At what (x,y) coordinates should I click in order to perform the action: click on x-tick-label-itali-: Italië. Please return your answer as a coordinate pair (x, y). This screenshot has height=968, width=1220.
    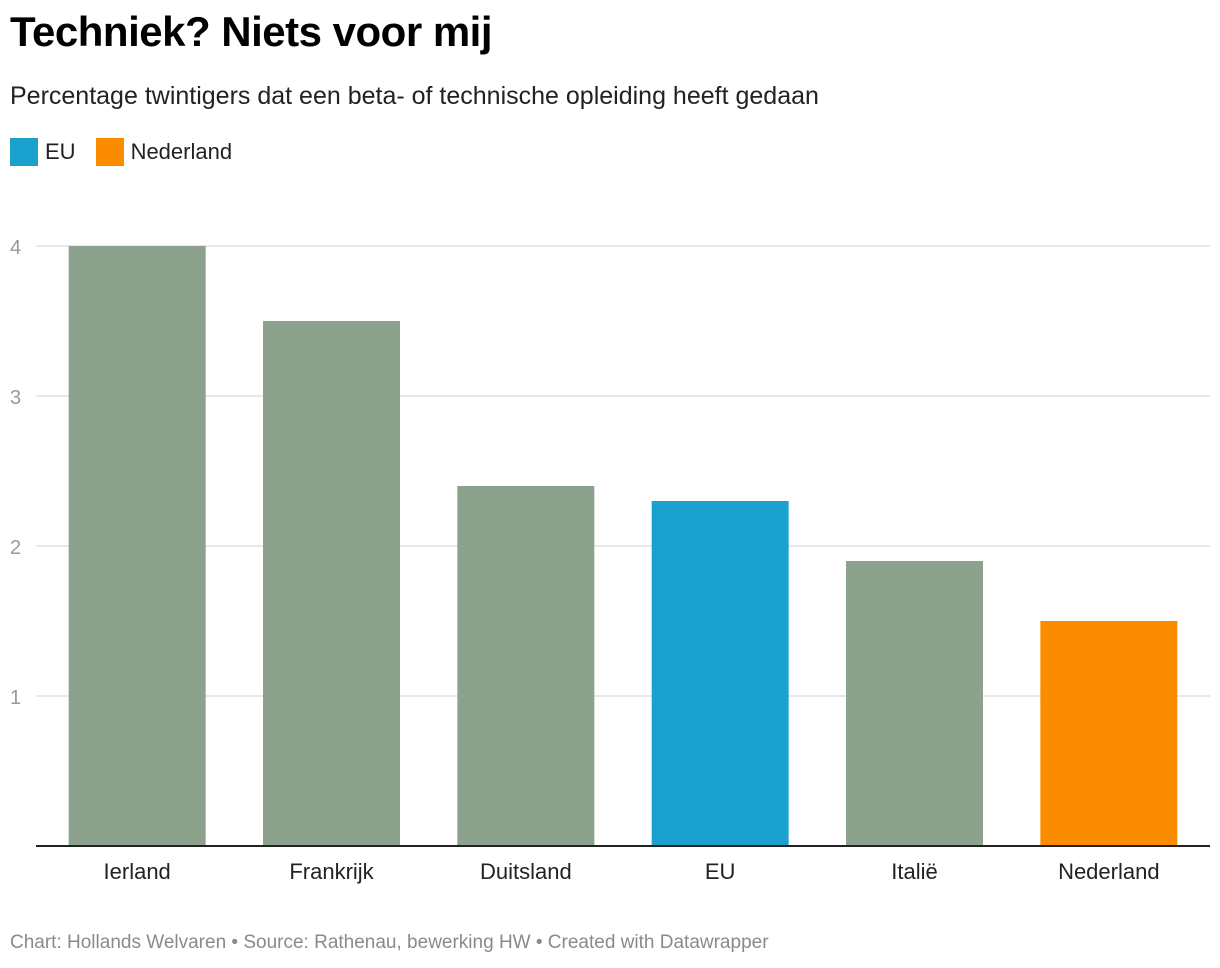
    Looking at the image, I should click on (914, 871).